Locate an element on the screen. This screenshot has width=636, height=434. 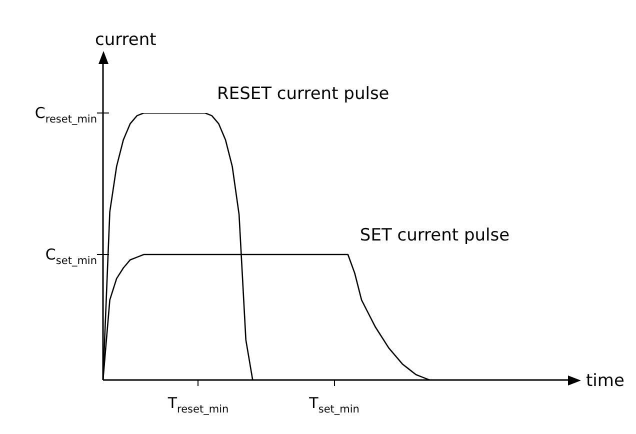
series-label: SET current pulse is located at coordinates (435, 236).